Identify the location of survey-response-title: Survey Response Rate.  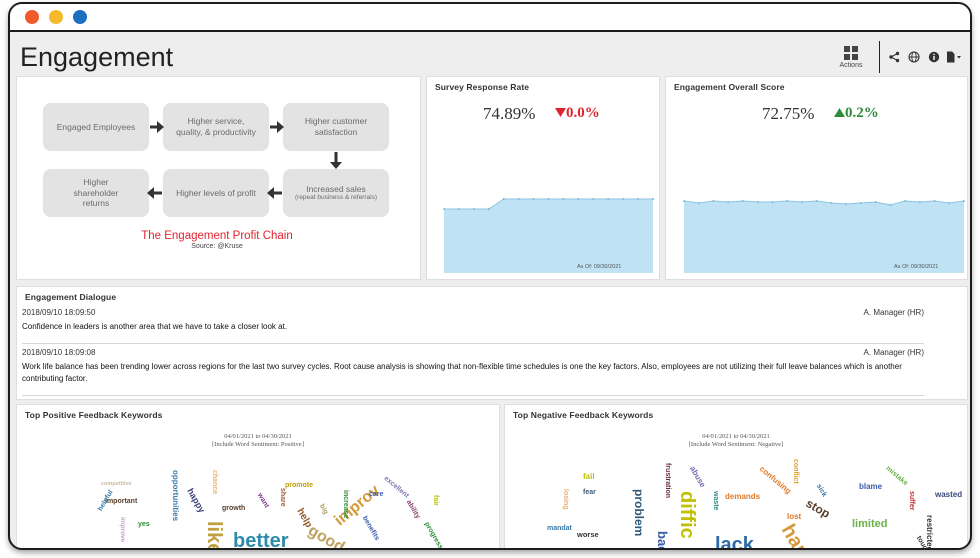
(482, 87).